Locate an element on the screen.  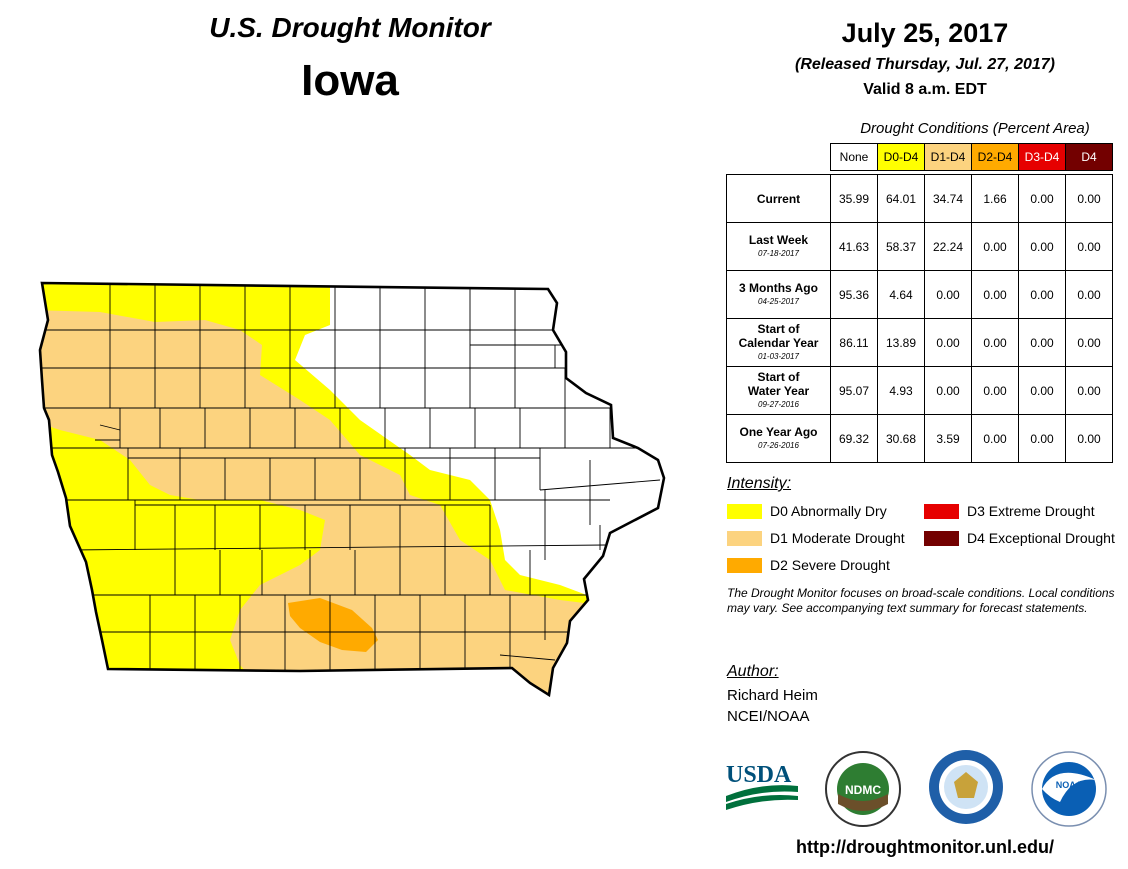
table-caption: Drought Conditions (Percent Area) is located at coordinates (975, 128).